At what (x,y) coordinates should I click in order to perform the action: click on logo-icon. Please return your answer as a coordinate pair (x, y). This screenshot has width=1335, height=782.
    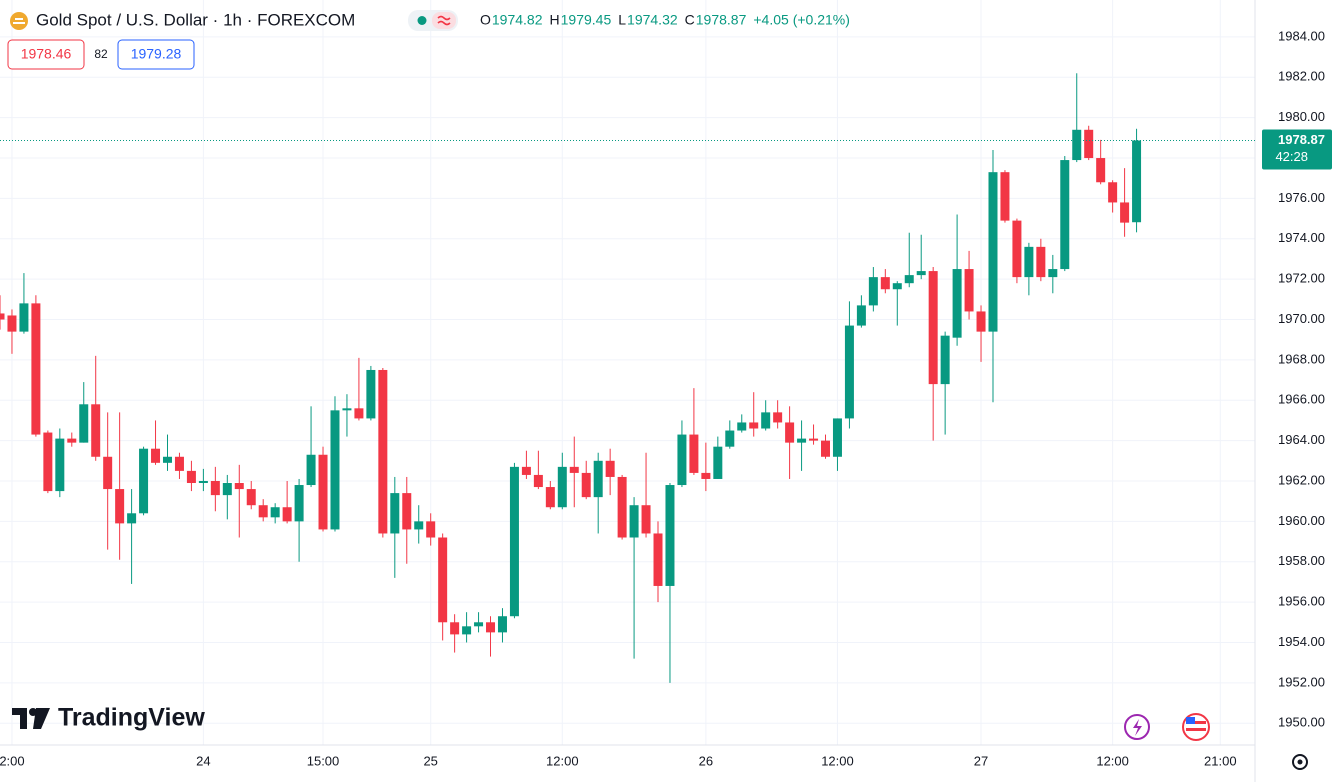
    Looking at the image, I should click on (31, 718).